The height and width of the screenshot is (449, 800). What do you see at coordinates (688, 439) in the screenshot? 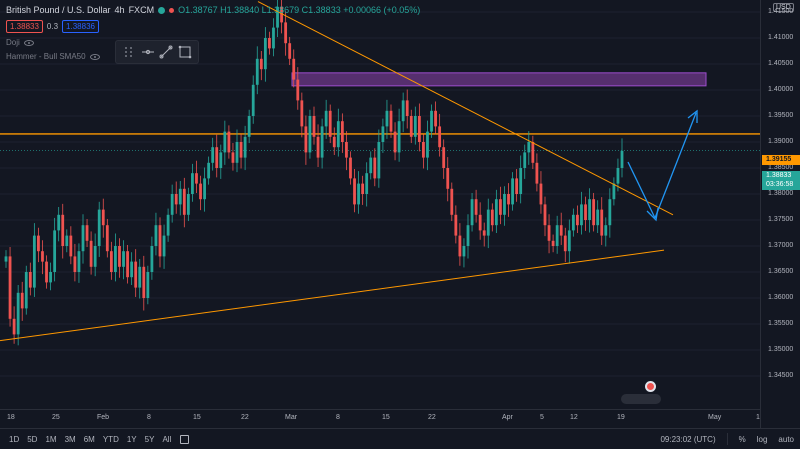
I see `utc-clock: 09:23:02 (UTC)` at bounding box center [688, 439].